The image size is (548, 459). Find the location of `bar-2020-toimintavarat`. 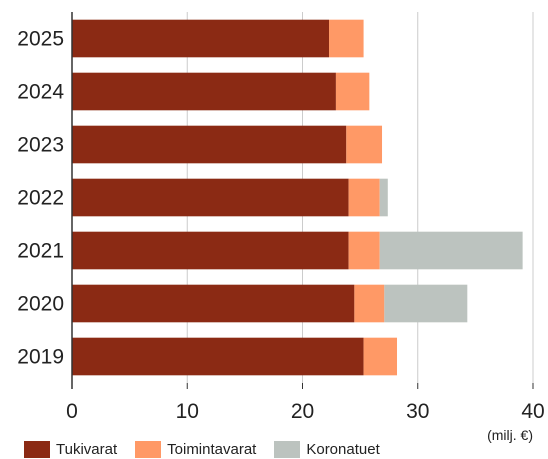

bar-2020-toimintavarat is located at coordinates (369, 303).